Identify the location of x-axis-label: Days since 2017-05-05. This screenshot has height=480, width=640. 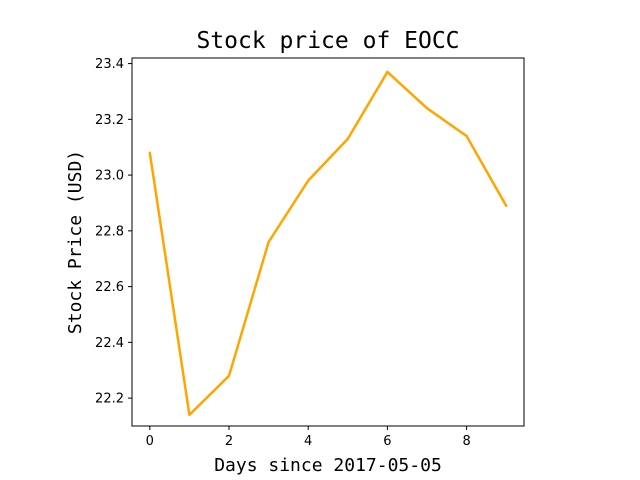
(328, 465).